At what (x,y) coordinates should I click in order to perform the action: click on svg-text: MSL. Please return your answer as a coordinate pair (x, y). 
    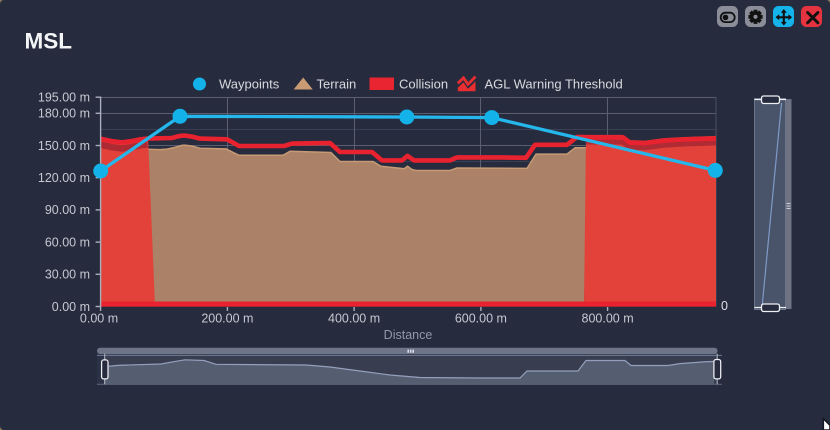
    Looking at the image, I should click on (49, 40).